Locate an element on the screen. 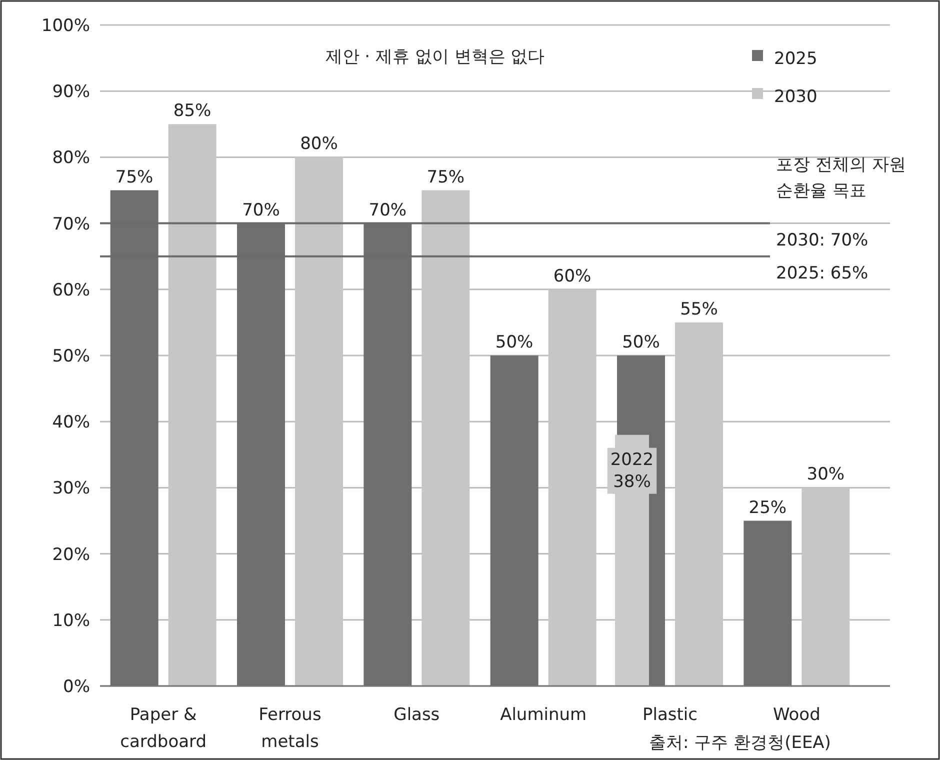 Image resolution: width=940 pixels, height=760 pixels. y-tick-label: 50% is located at coordinates (71, 356).